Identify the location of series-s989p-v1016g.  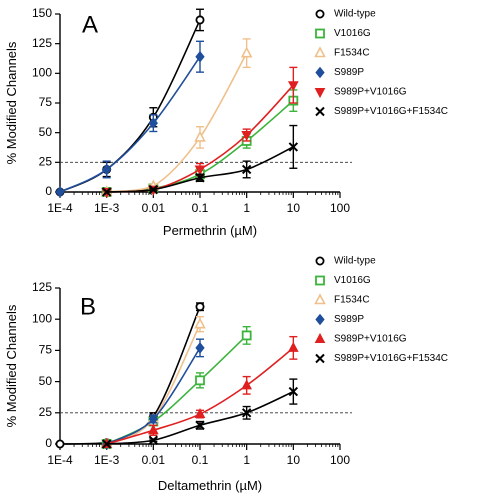
(200, 391).